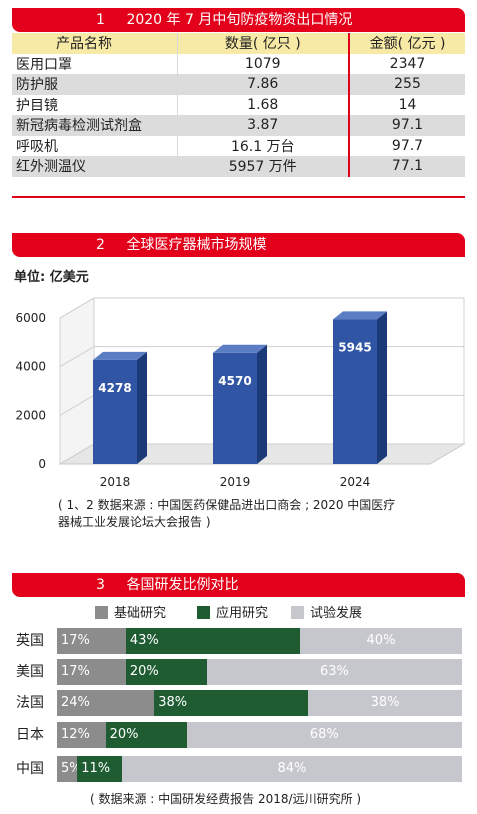 The width and height of the screenshot is (477, 814). Describe the element at coordinates (334, 672) in the screenshot. I see `bar-segment: 63%` at that location.